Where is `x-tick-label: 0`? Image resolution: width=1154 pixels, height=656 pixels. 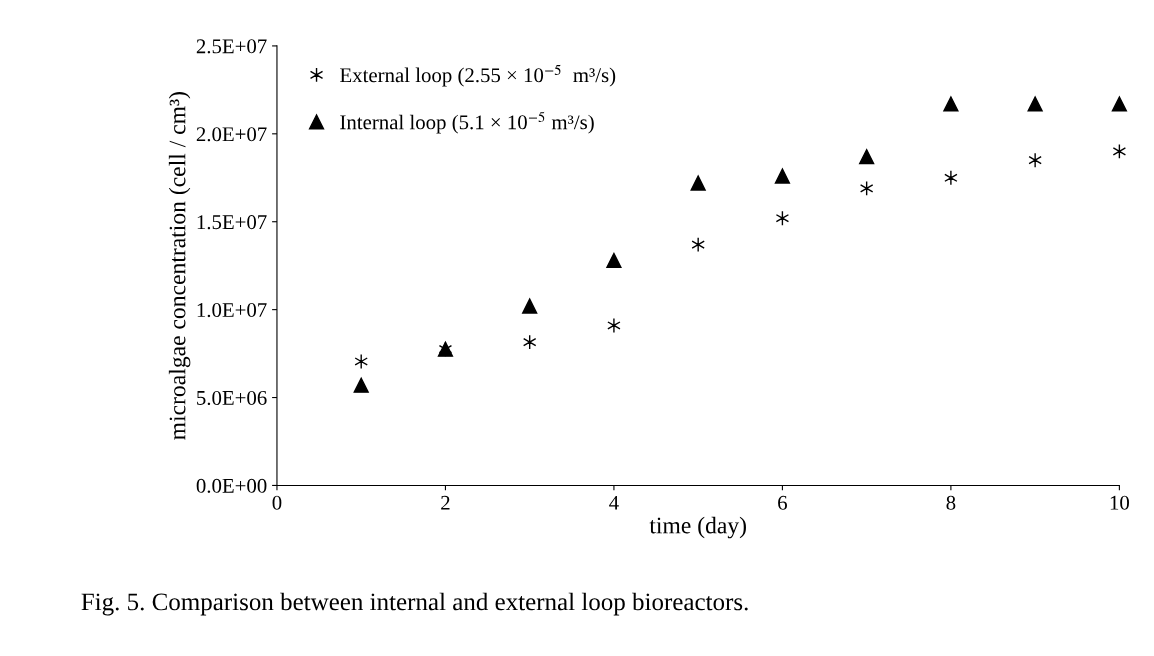 x-tick-label: 0 is located at coordinates (277, 502).